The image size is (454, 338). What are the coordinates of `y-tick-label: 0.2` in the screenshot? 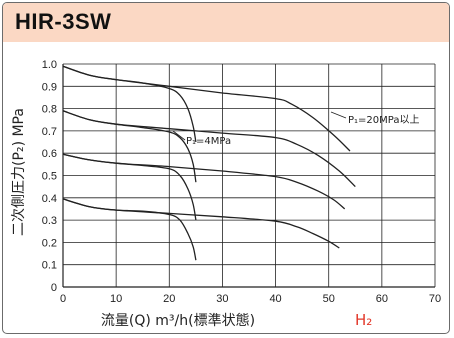 It's located at (49, 243).